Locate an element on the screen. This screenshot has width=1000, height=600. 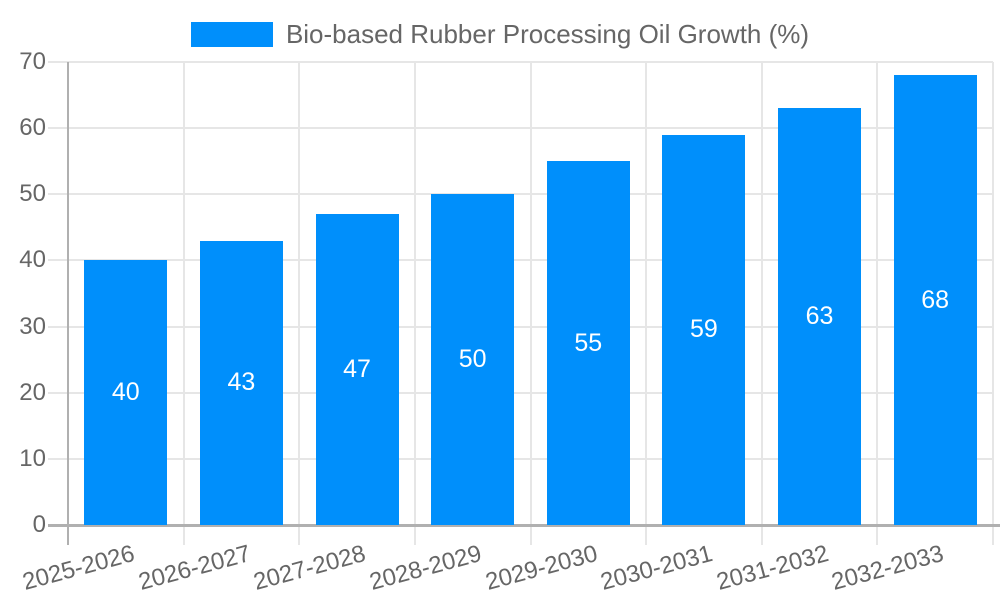
bar-2025-2026: 40 is located at coordinates (126, 392).